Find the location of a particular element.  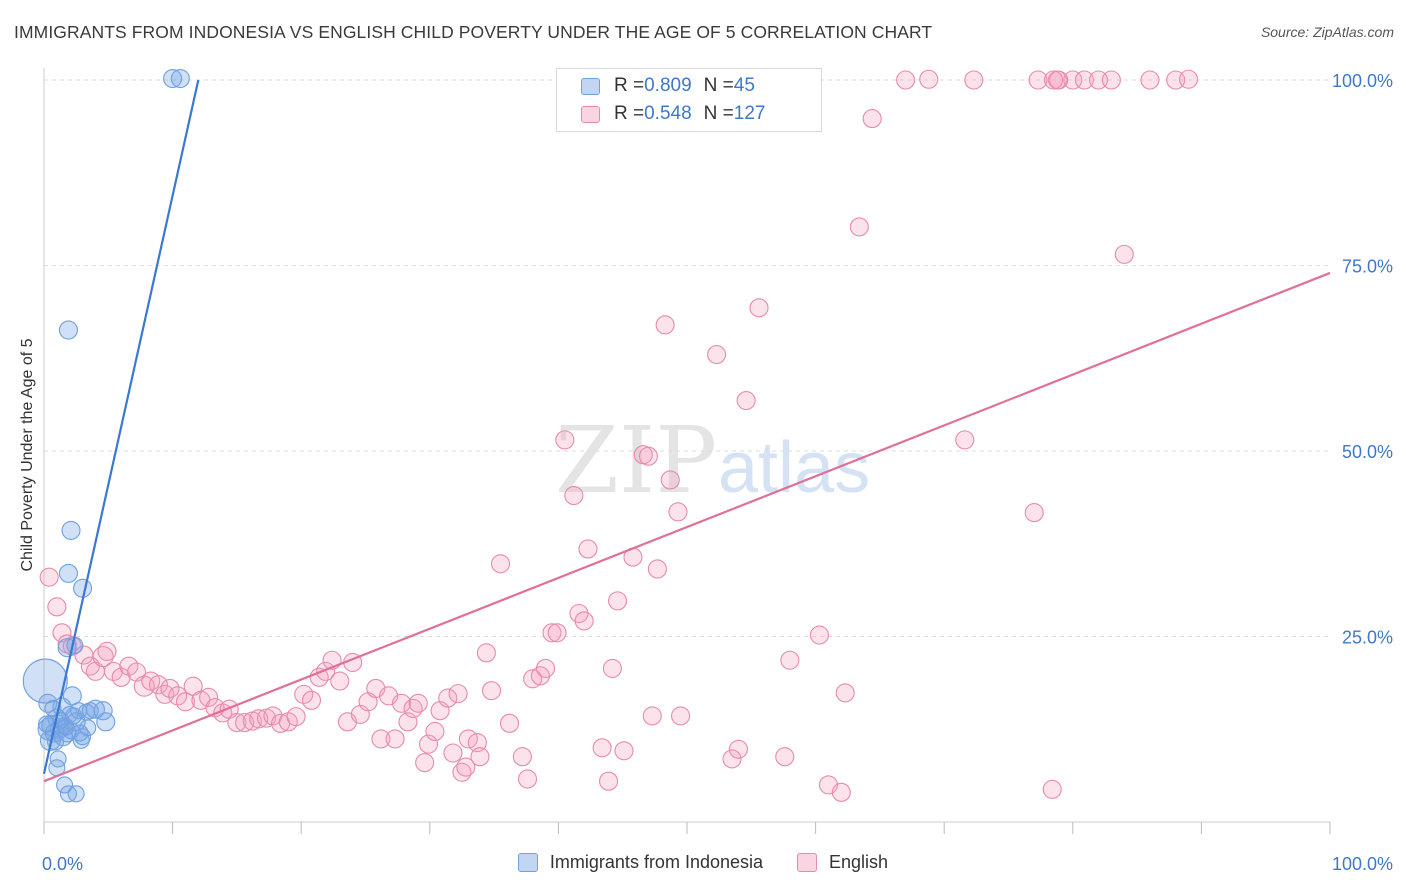

legend-r-value: 0.548 is located at coordinates (668, 113).